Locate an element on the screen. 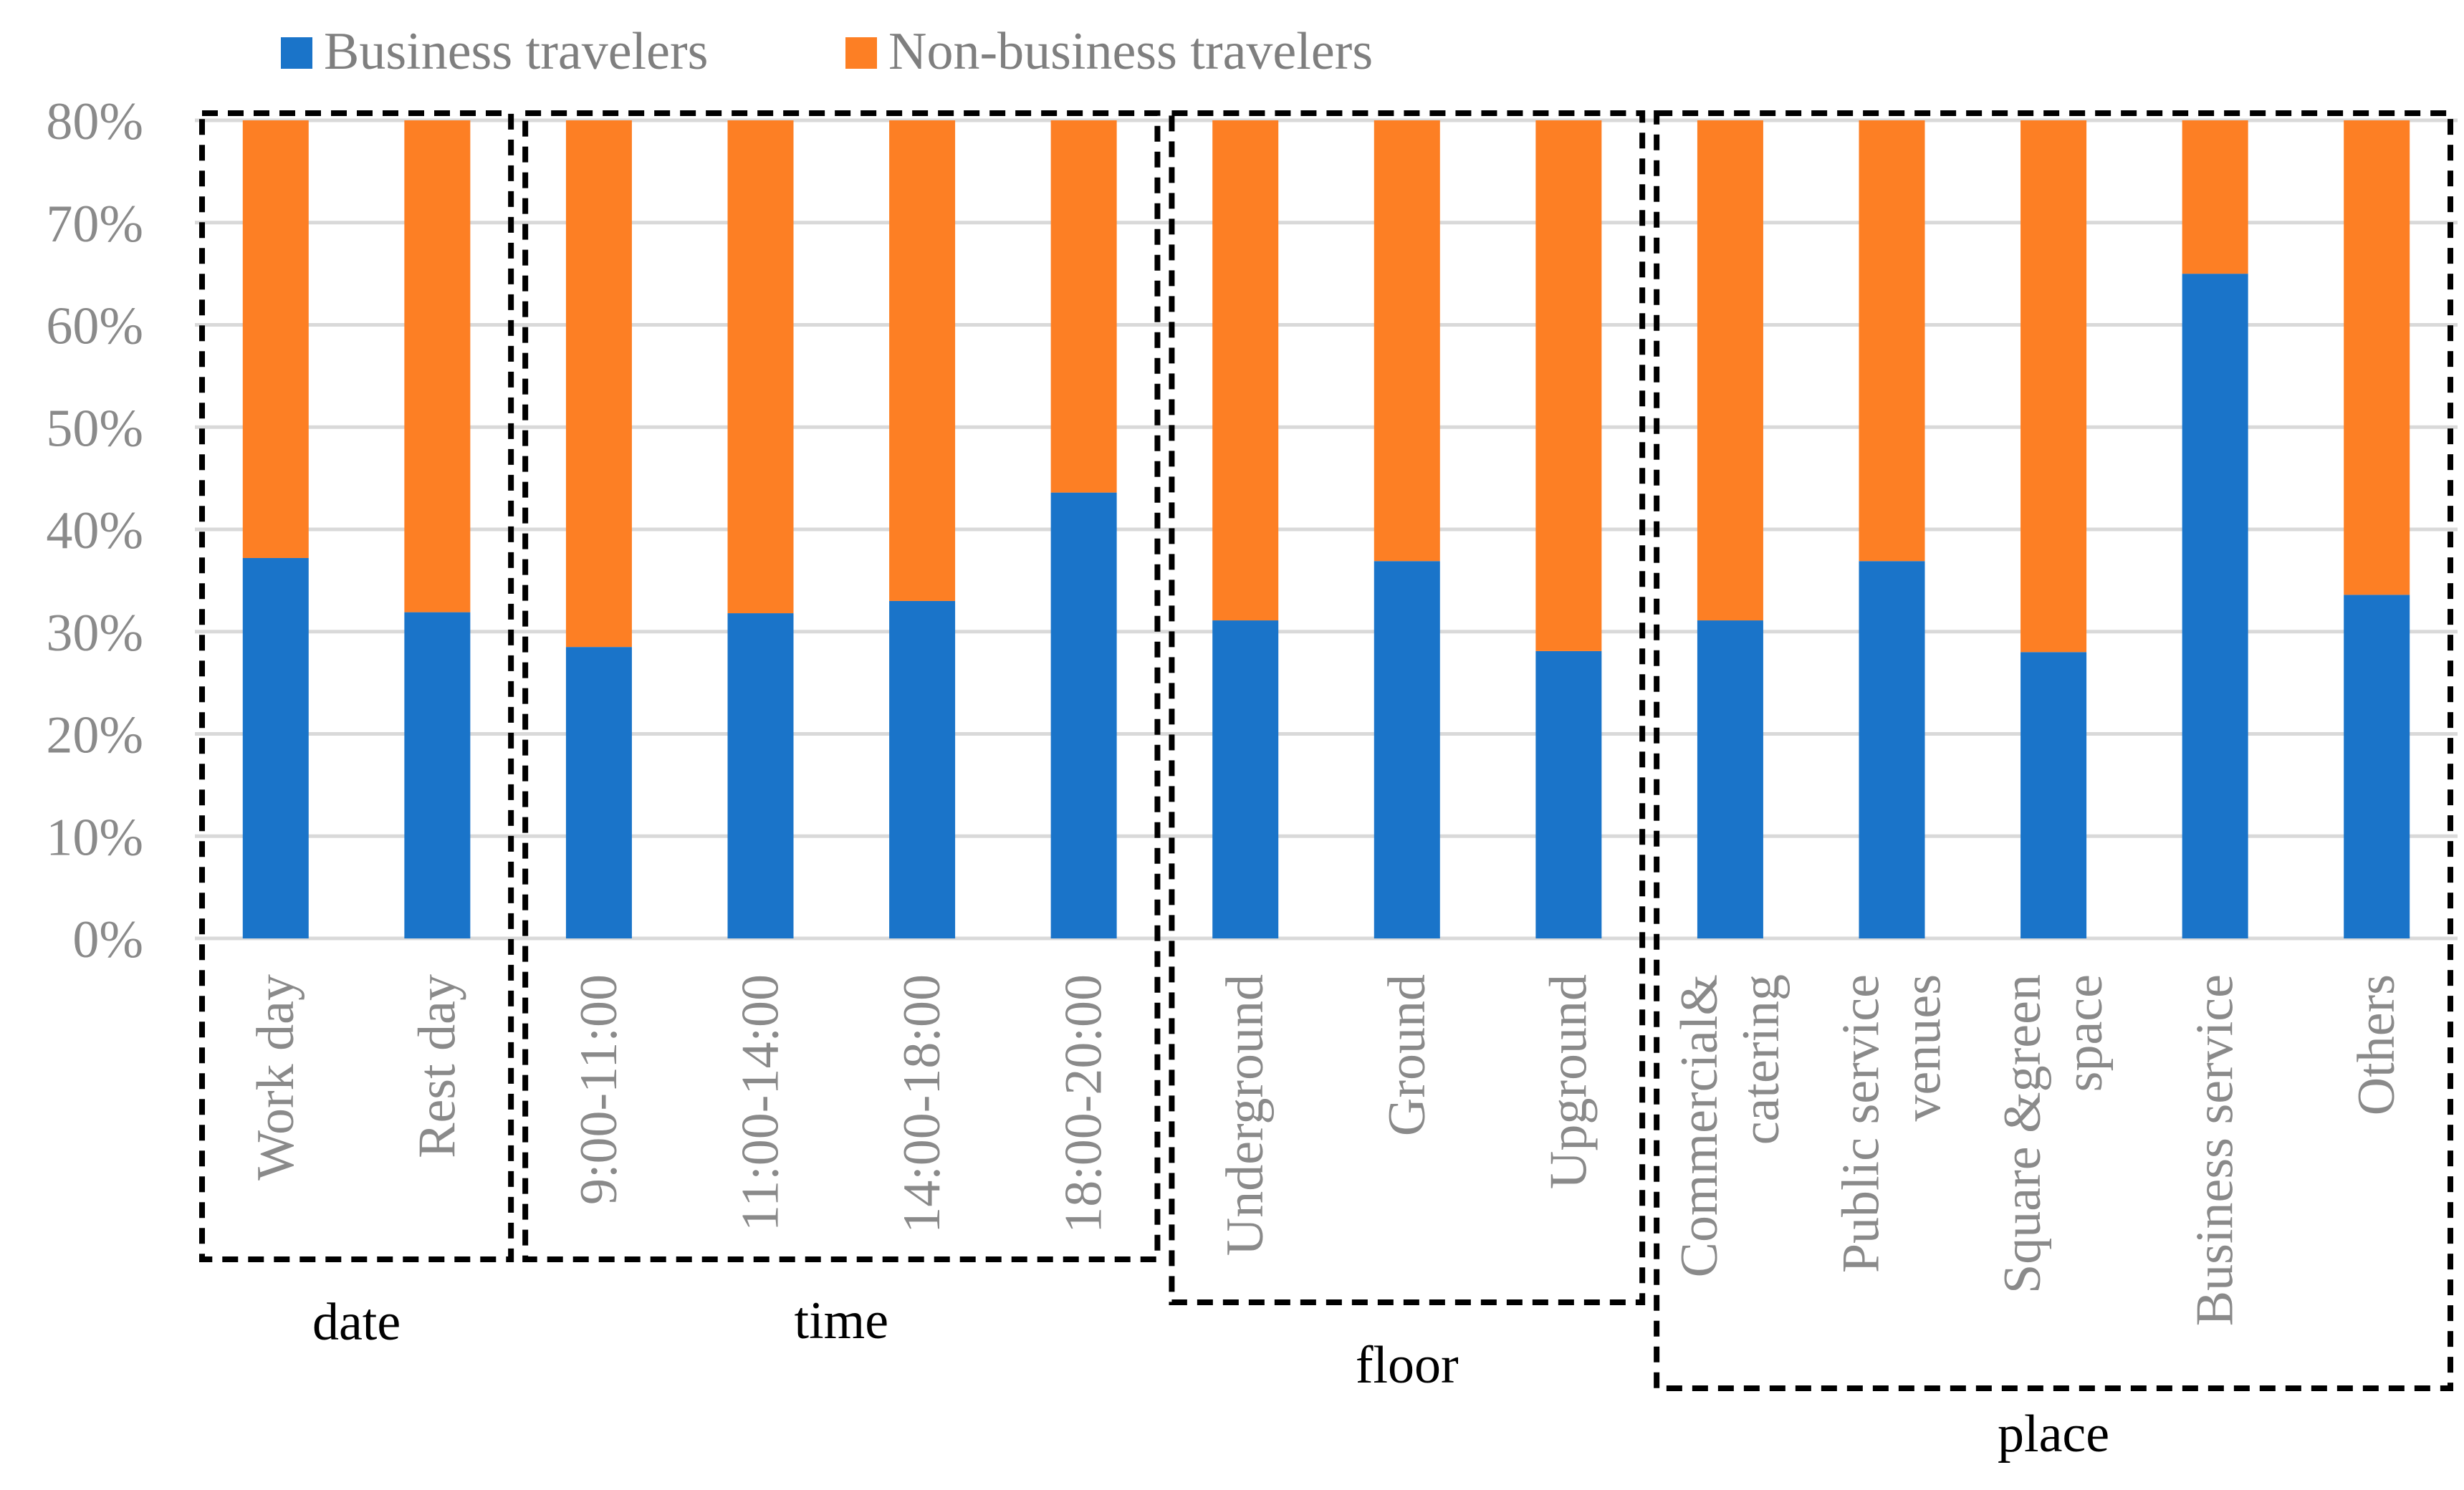 The image size is (2464, 1490). x-category-label: space is located at coordinates (2084, 1033).